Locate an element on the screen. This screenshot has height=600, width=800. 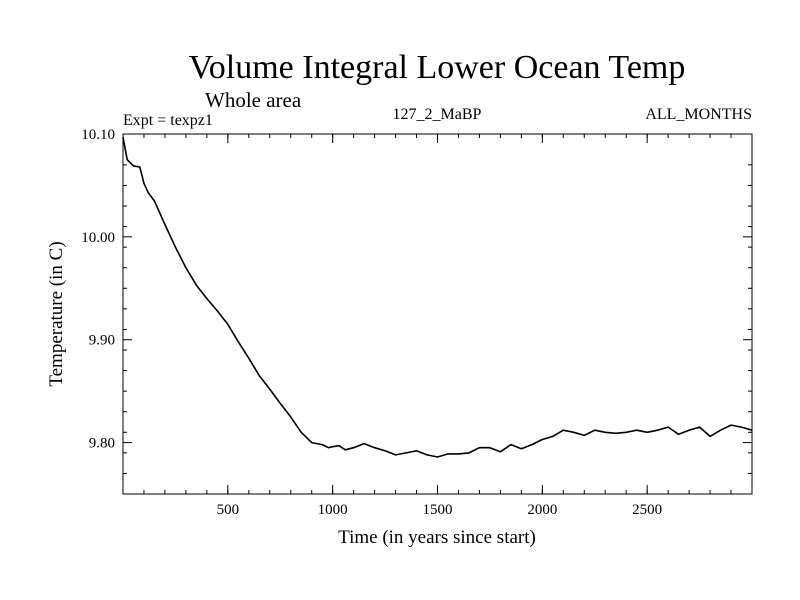
x-tick-label: 1000 is located at coordinates (333, 510).